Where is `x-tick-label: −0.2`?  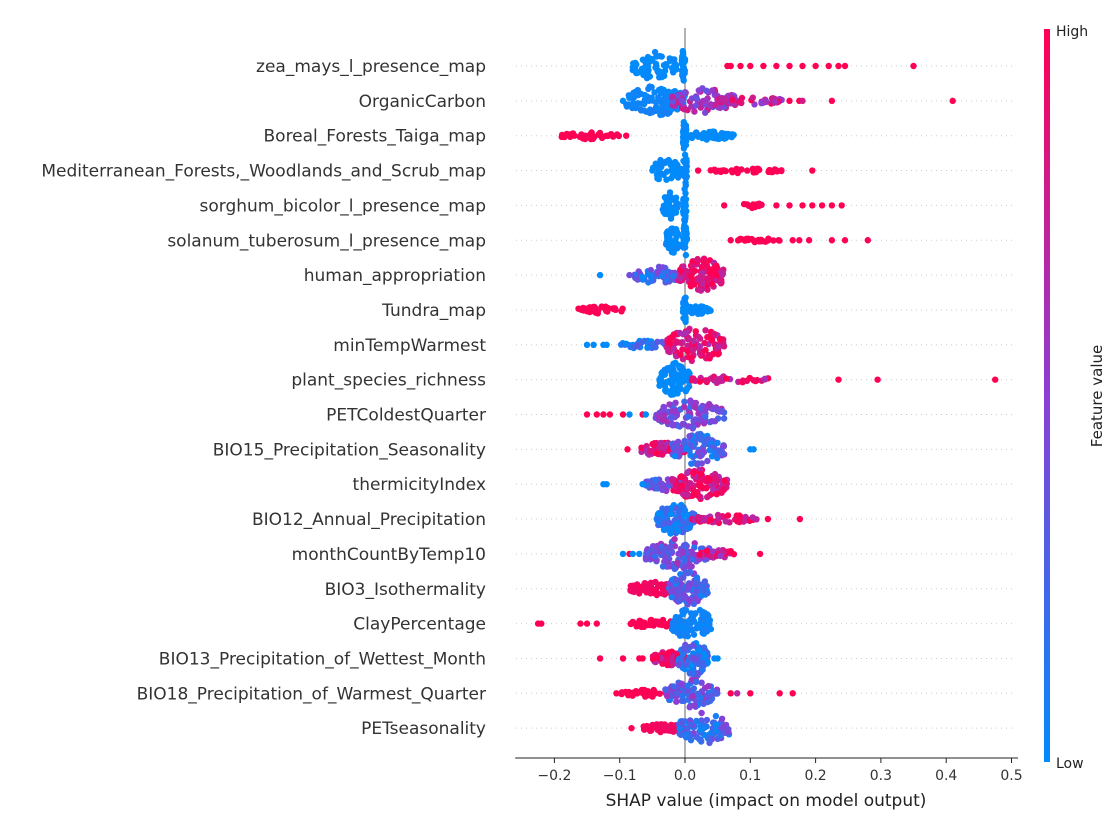 x-tick-label: −0.2 is located at coordinates (554, 776).